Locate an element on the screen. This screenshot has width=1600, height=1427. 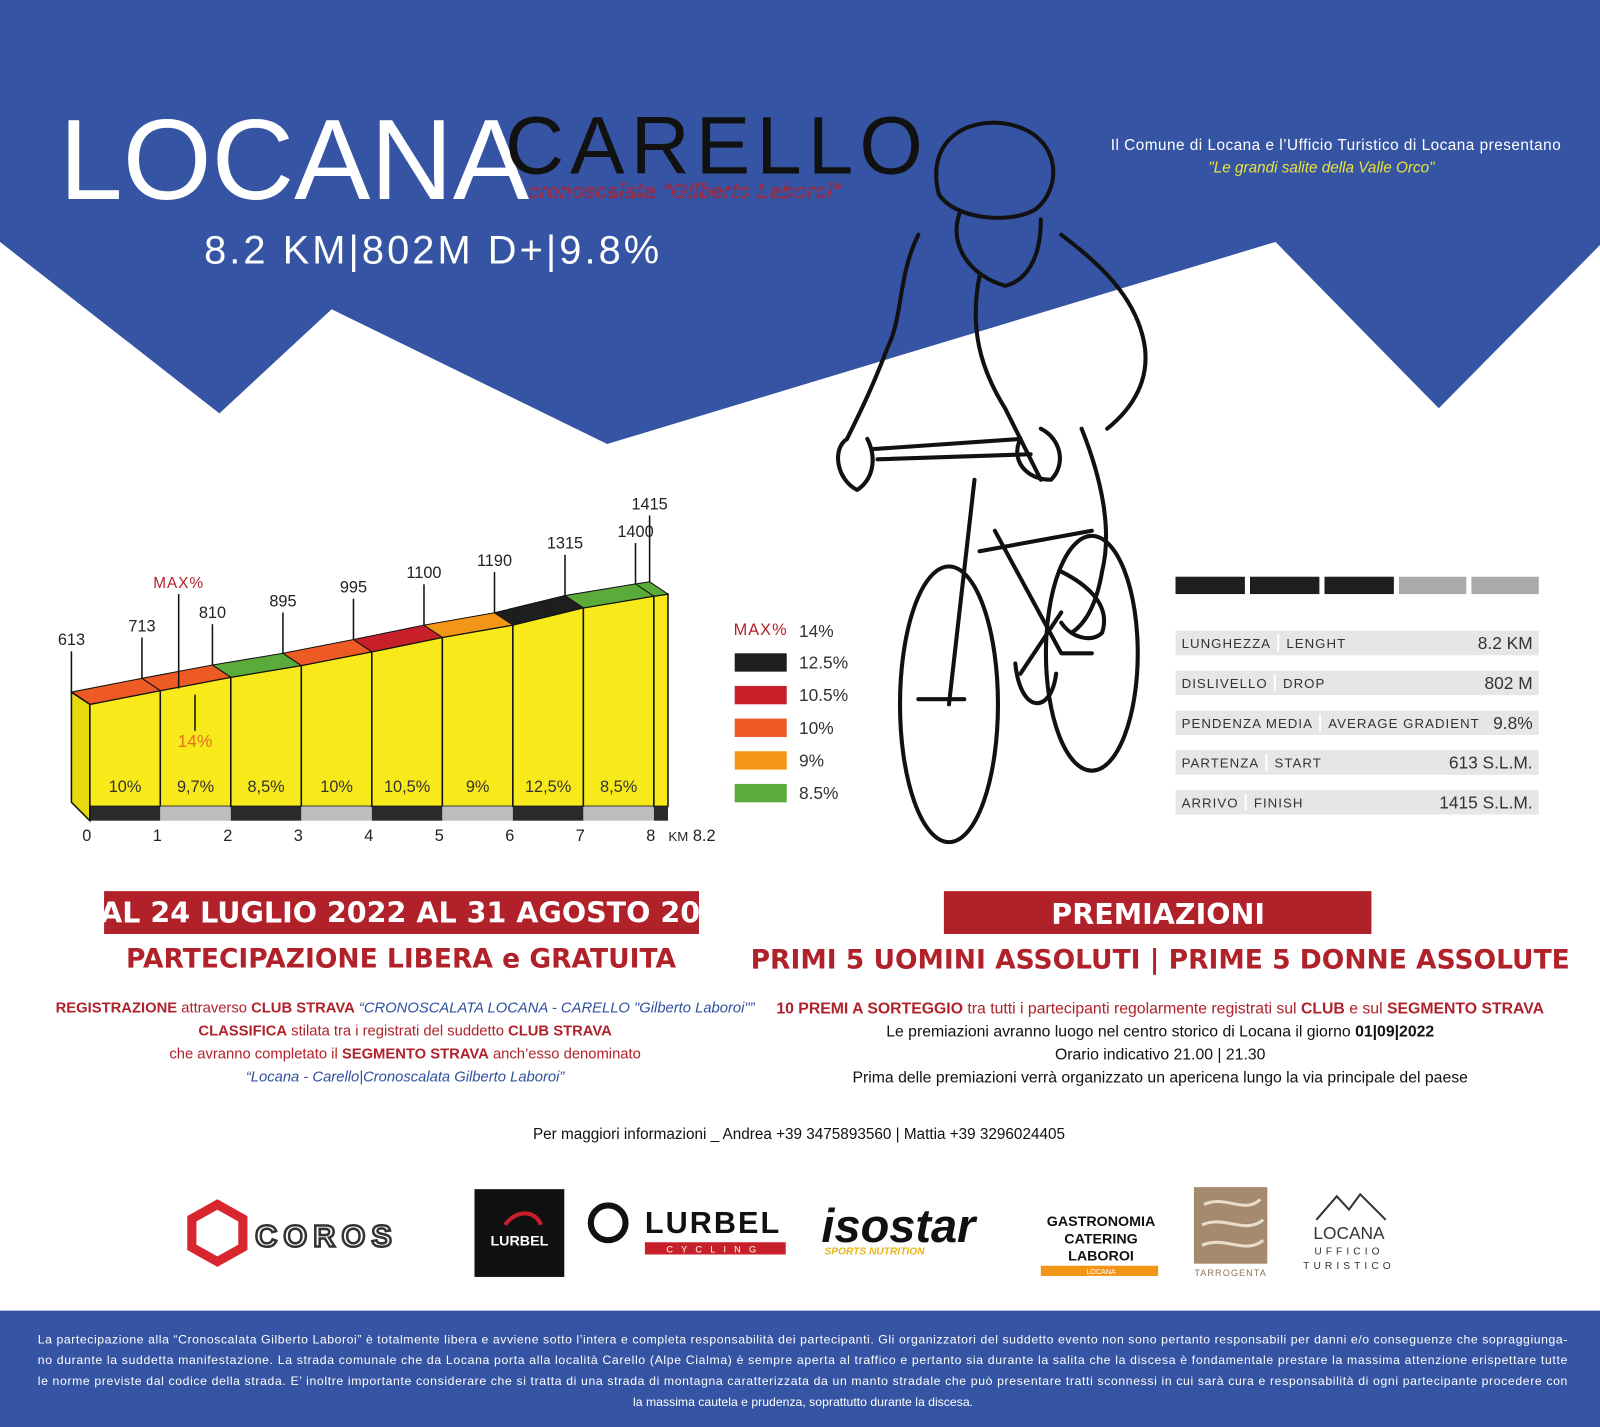
gastronomia-band is located at coordinates (1099, 1270).